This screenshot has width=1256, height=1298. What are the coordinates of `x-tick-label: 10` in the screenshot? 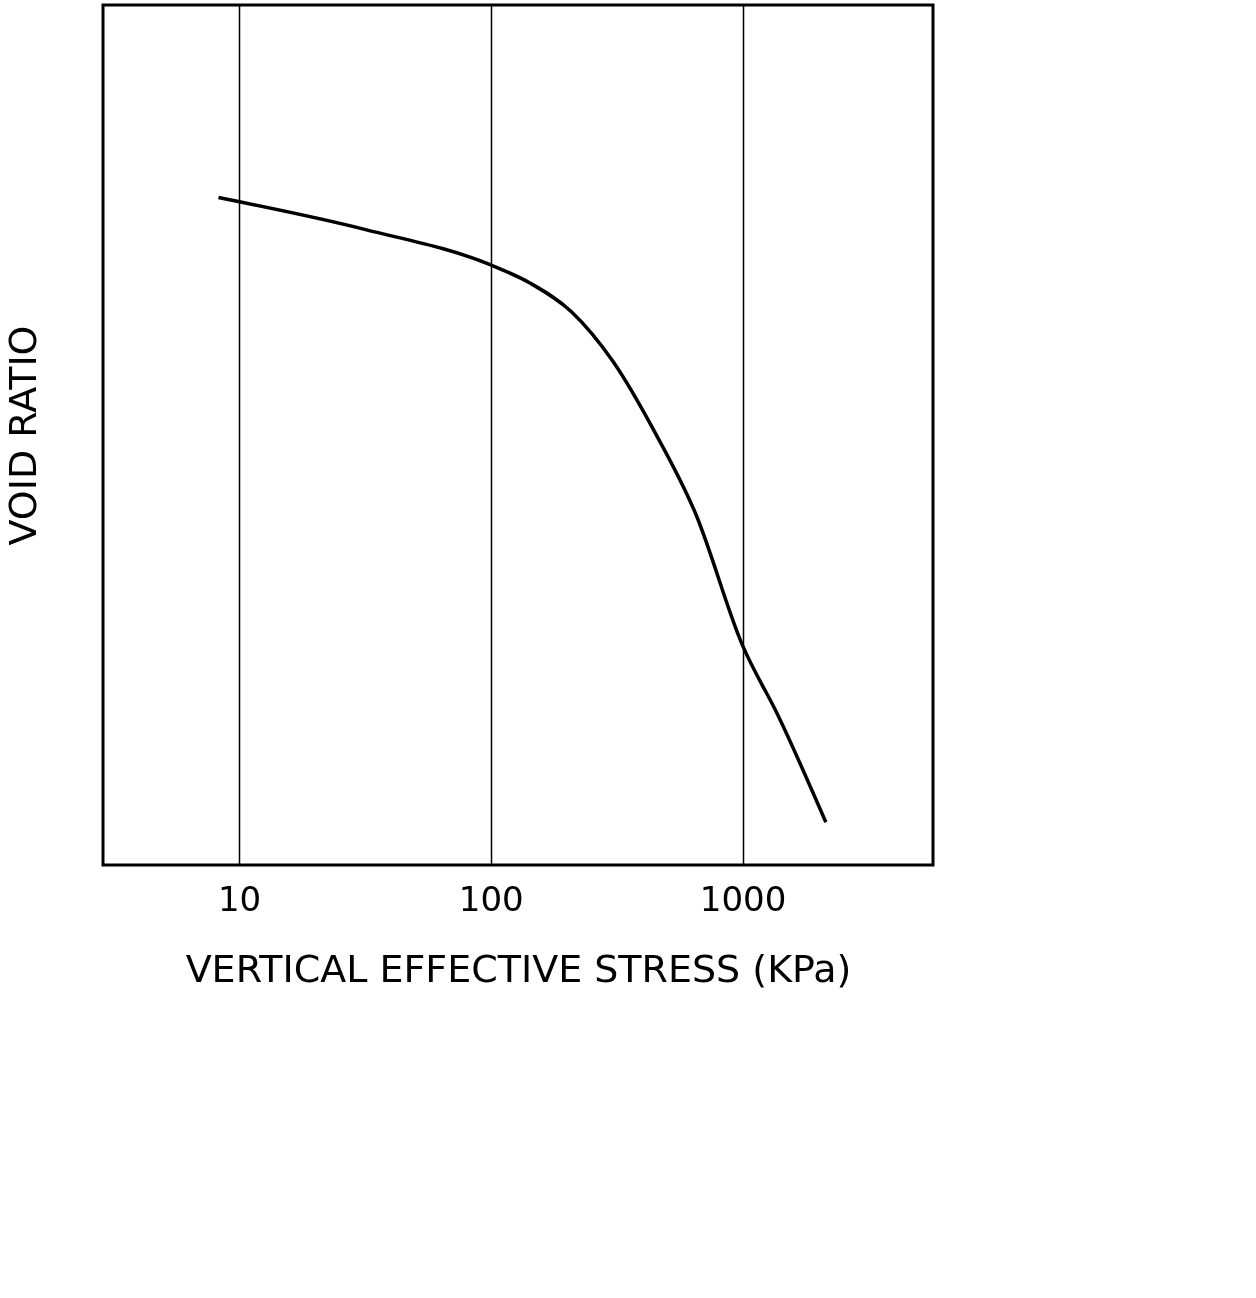 It's located at (239, 898).